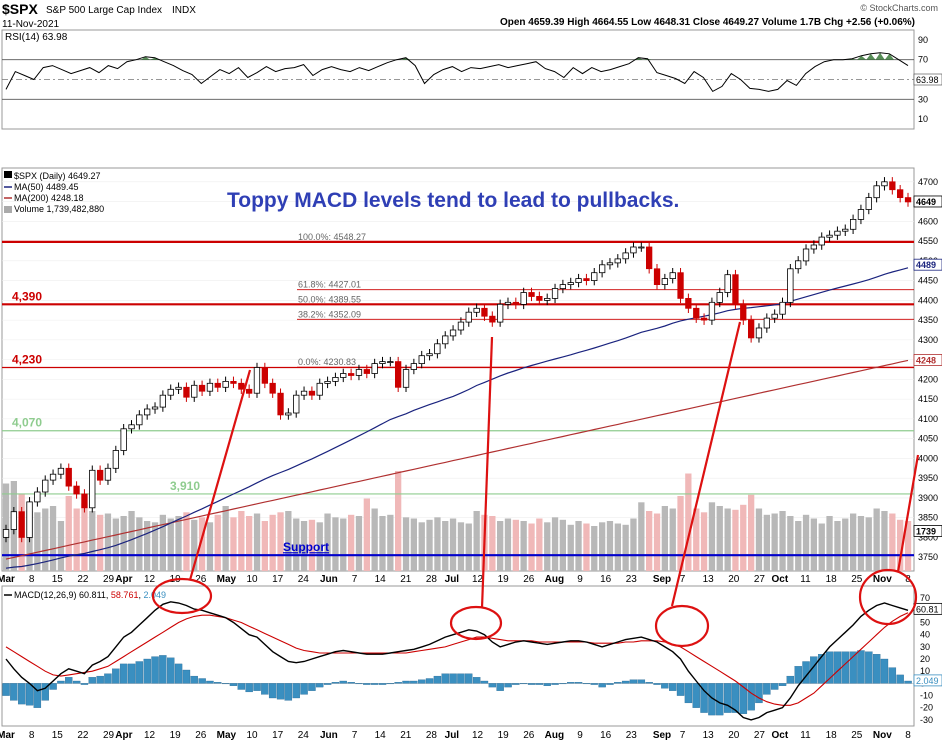 Image resolution: width=942 pixels, height=742 pixels. Describe the element at coordinates (7, 579) in the screenshot. I see `x-axis-mid-label: Mar` at that location.